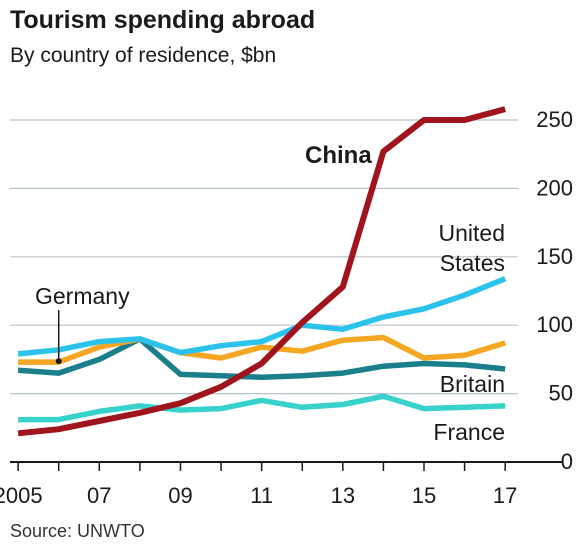 This screenshot has width=588, height=551. Describe the element at coordinates (82, 296) in the screenshot. I see `series-label-germany: Germany` at that location.